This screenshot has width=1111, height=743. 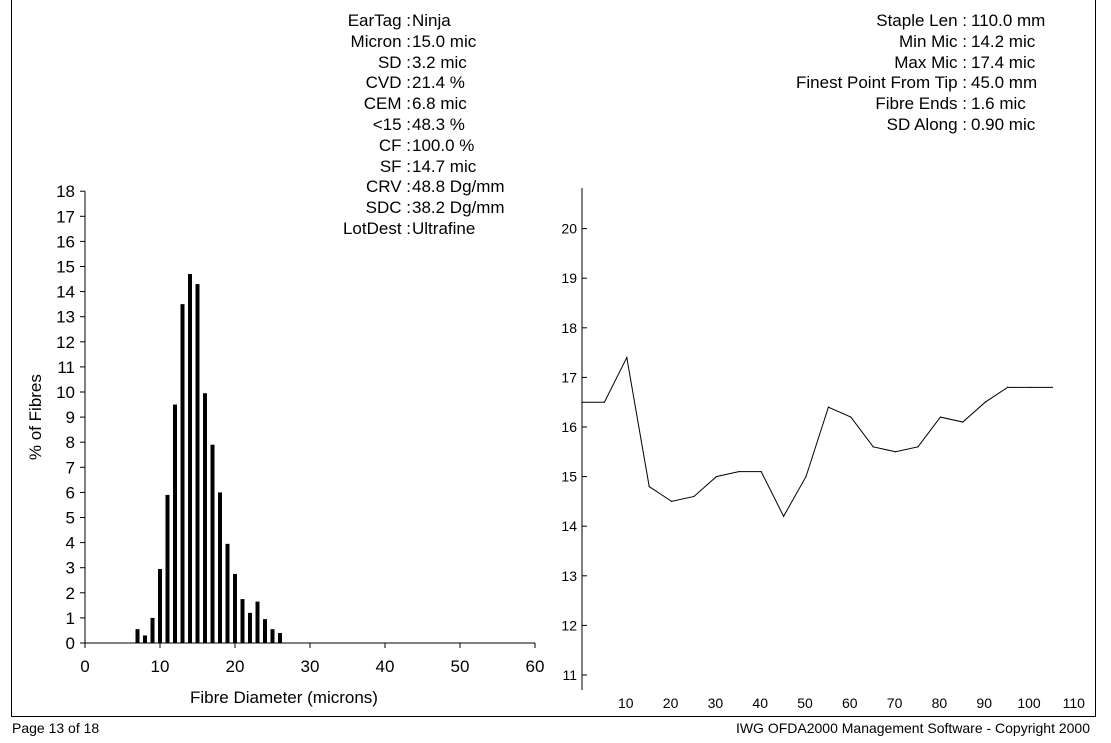 What do you see at coordinates (569, 278) in the screenshot?
I see `y-tick-label: 19` at bounding box center [569, 278].